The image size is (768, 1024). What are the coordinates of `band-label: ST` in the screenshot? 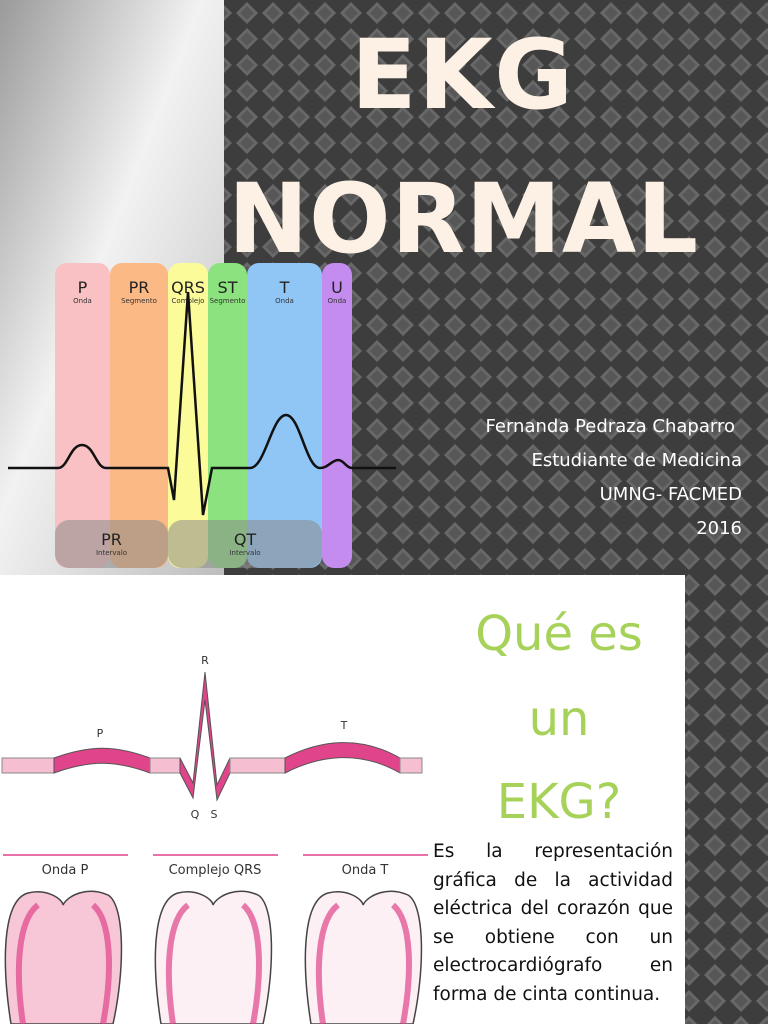 It's located at (228, 287).